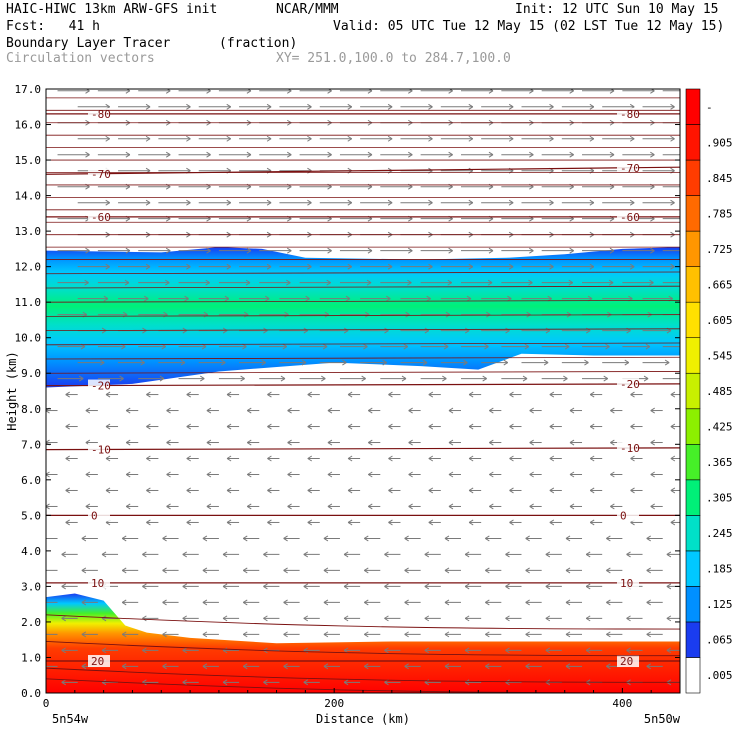  Describe the element at coordinates (53, 26) in the screenshot. I see `header-forecast-hour: Fcst: 41 h` at that location.